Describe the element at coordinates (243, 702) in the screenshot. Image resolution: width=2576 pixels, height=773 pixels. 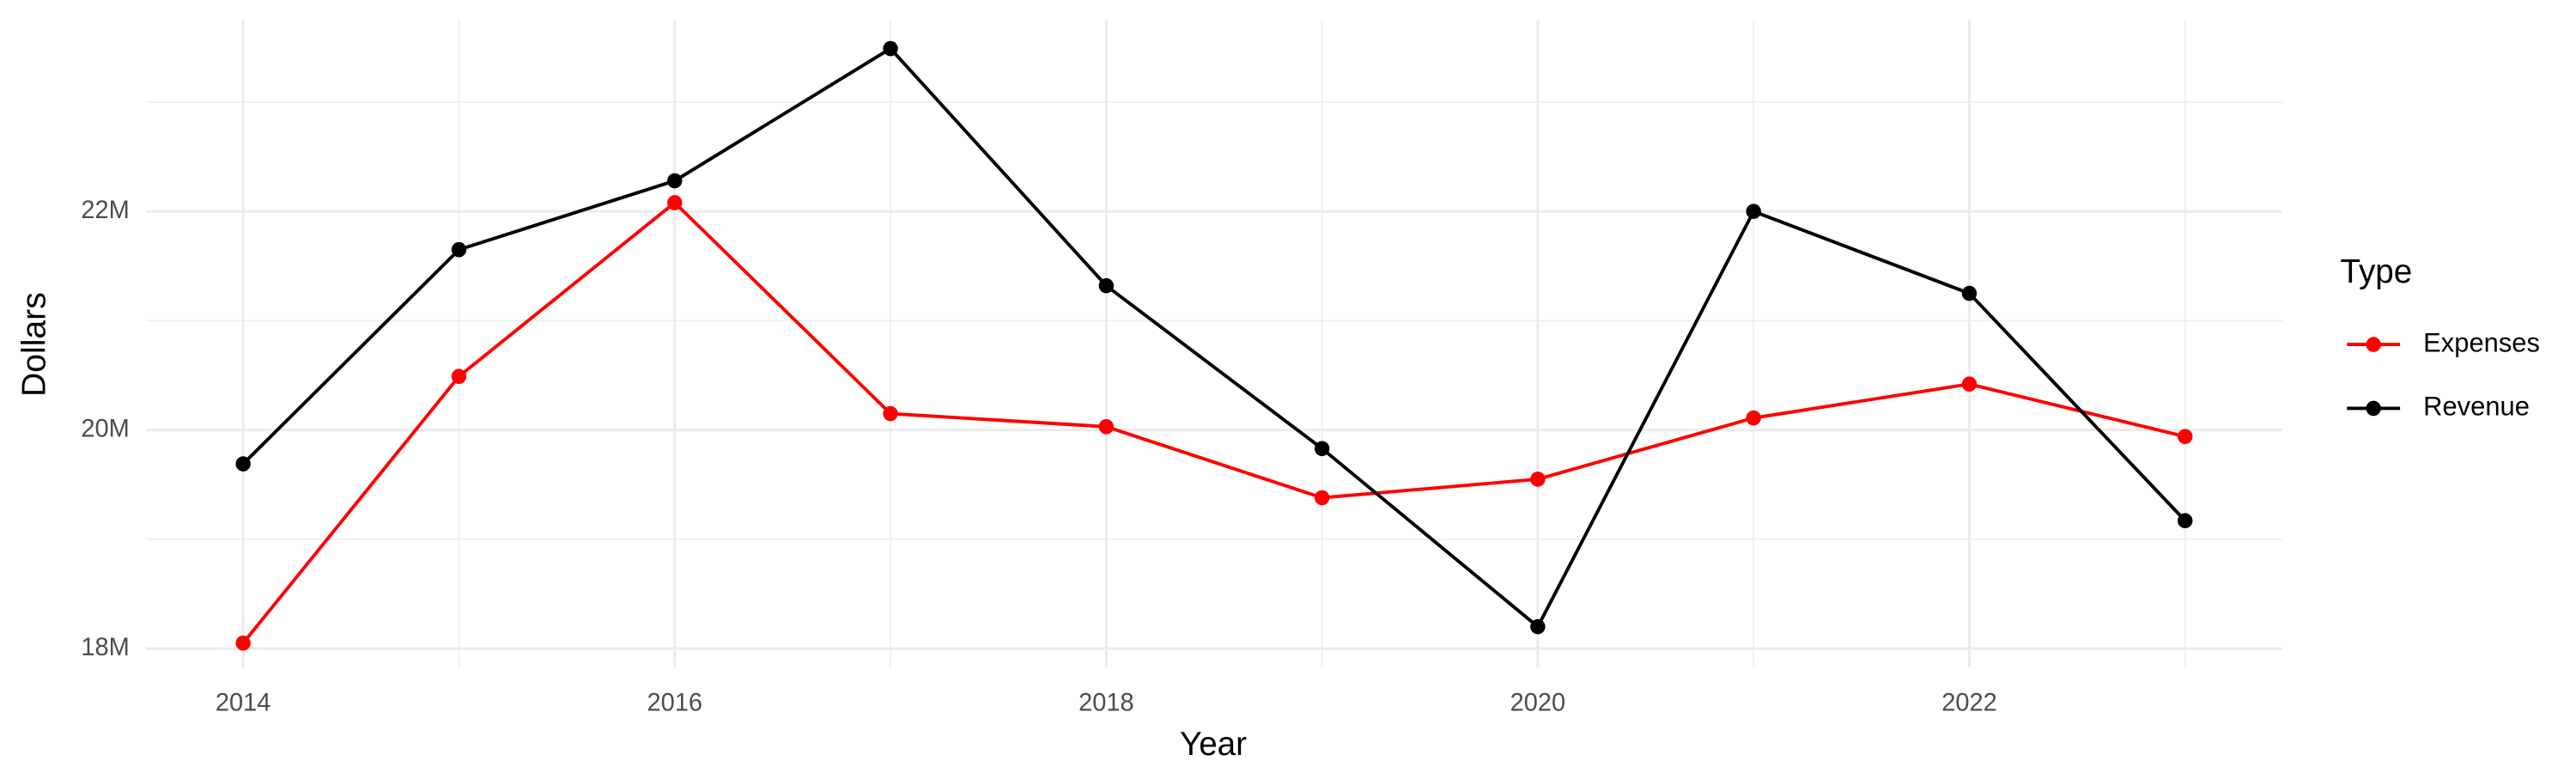
I see `x-tick-label: 2014` at that location.